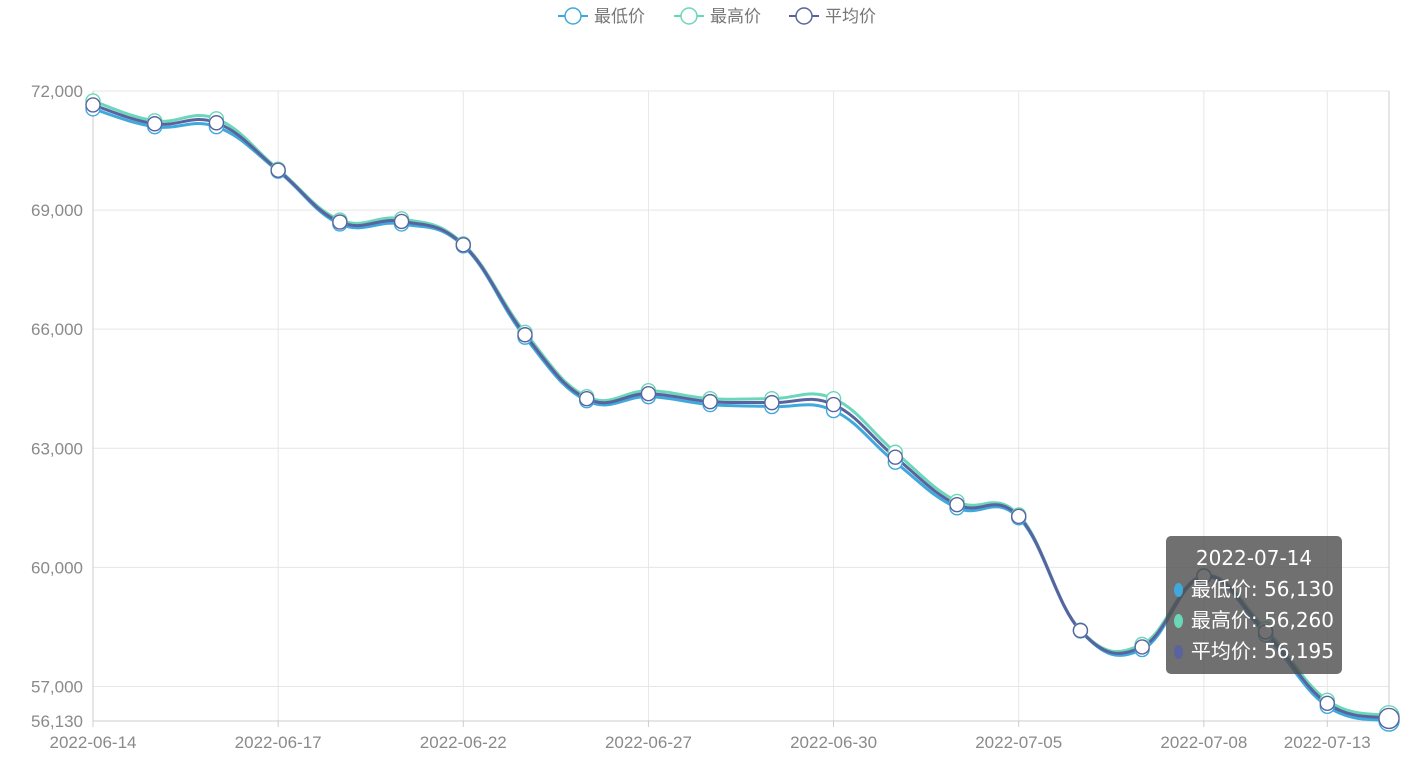  What do you see at coordinates (57, 210) in the screenshot?
I see `y-tick-label: 69,000` at bounding box center [57, 210].